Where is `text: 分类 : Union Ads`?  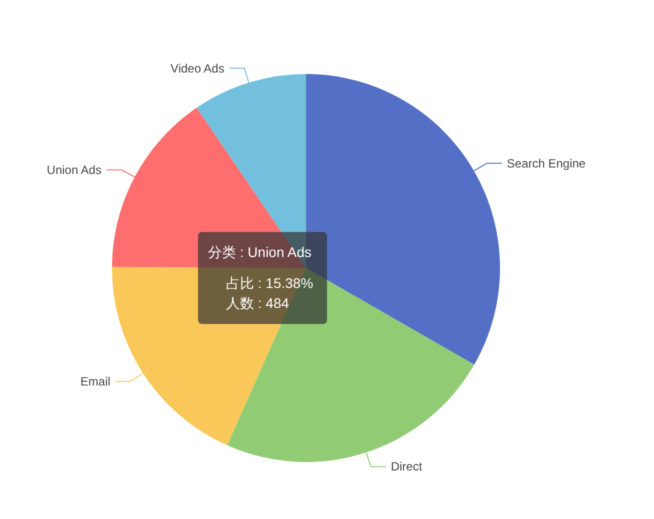
text: 分类 : Union Ads is located at coordinates (260, 252).